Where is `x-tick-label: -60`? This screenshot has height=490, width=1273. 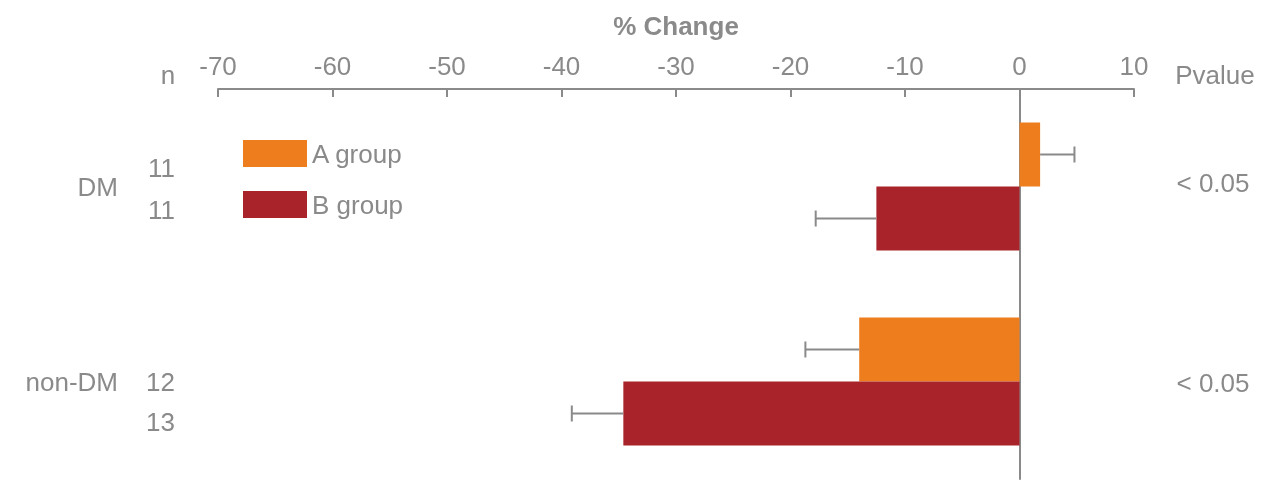
x-tick-label: -60 is located at coordinates (332, 66).